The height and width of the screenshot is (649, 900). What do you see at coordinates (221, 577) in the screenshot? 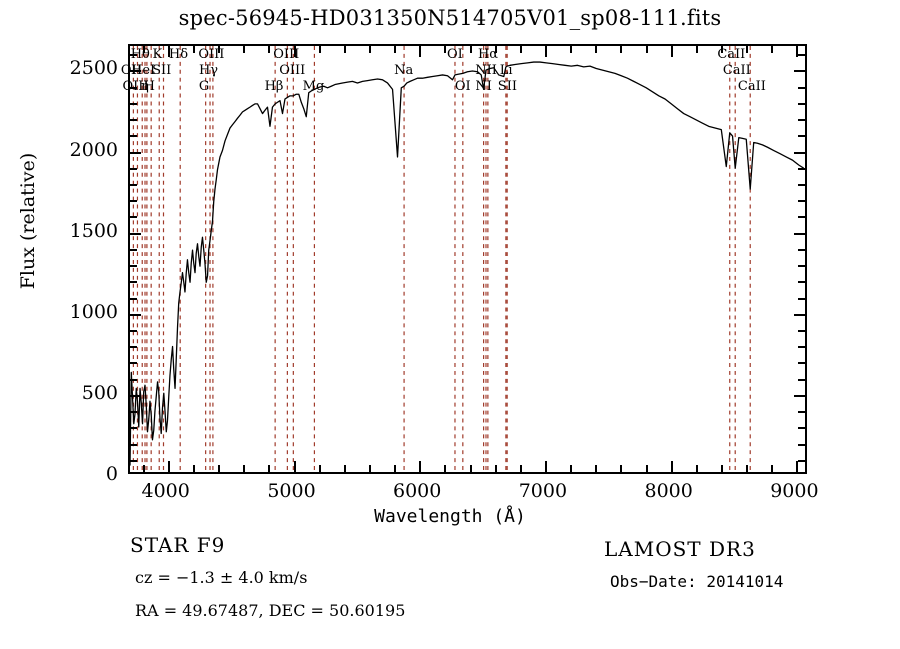
I see `redshift-velocity-label: cz = −1.3 ± 4.0 km/s` at bounding box center [221, 577].